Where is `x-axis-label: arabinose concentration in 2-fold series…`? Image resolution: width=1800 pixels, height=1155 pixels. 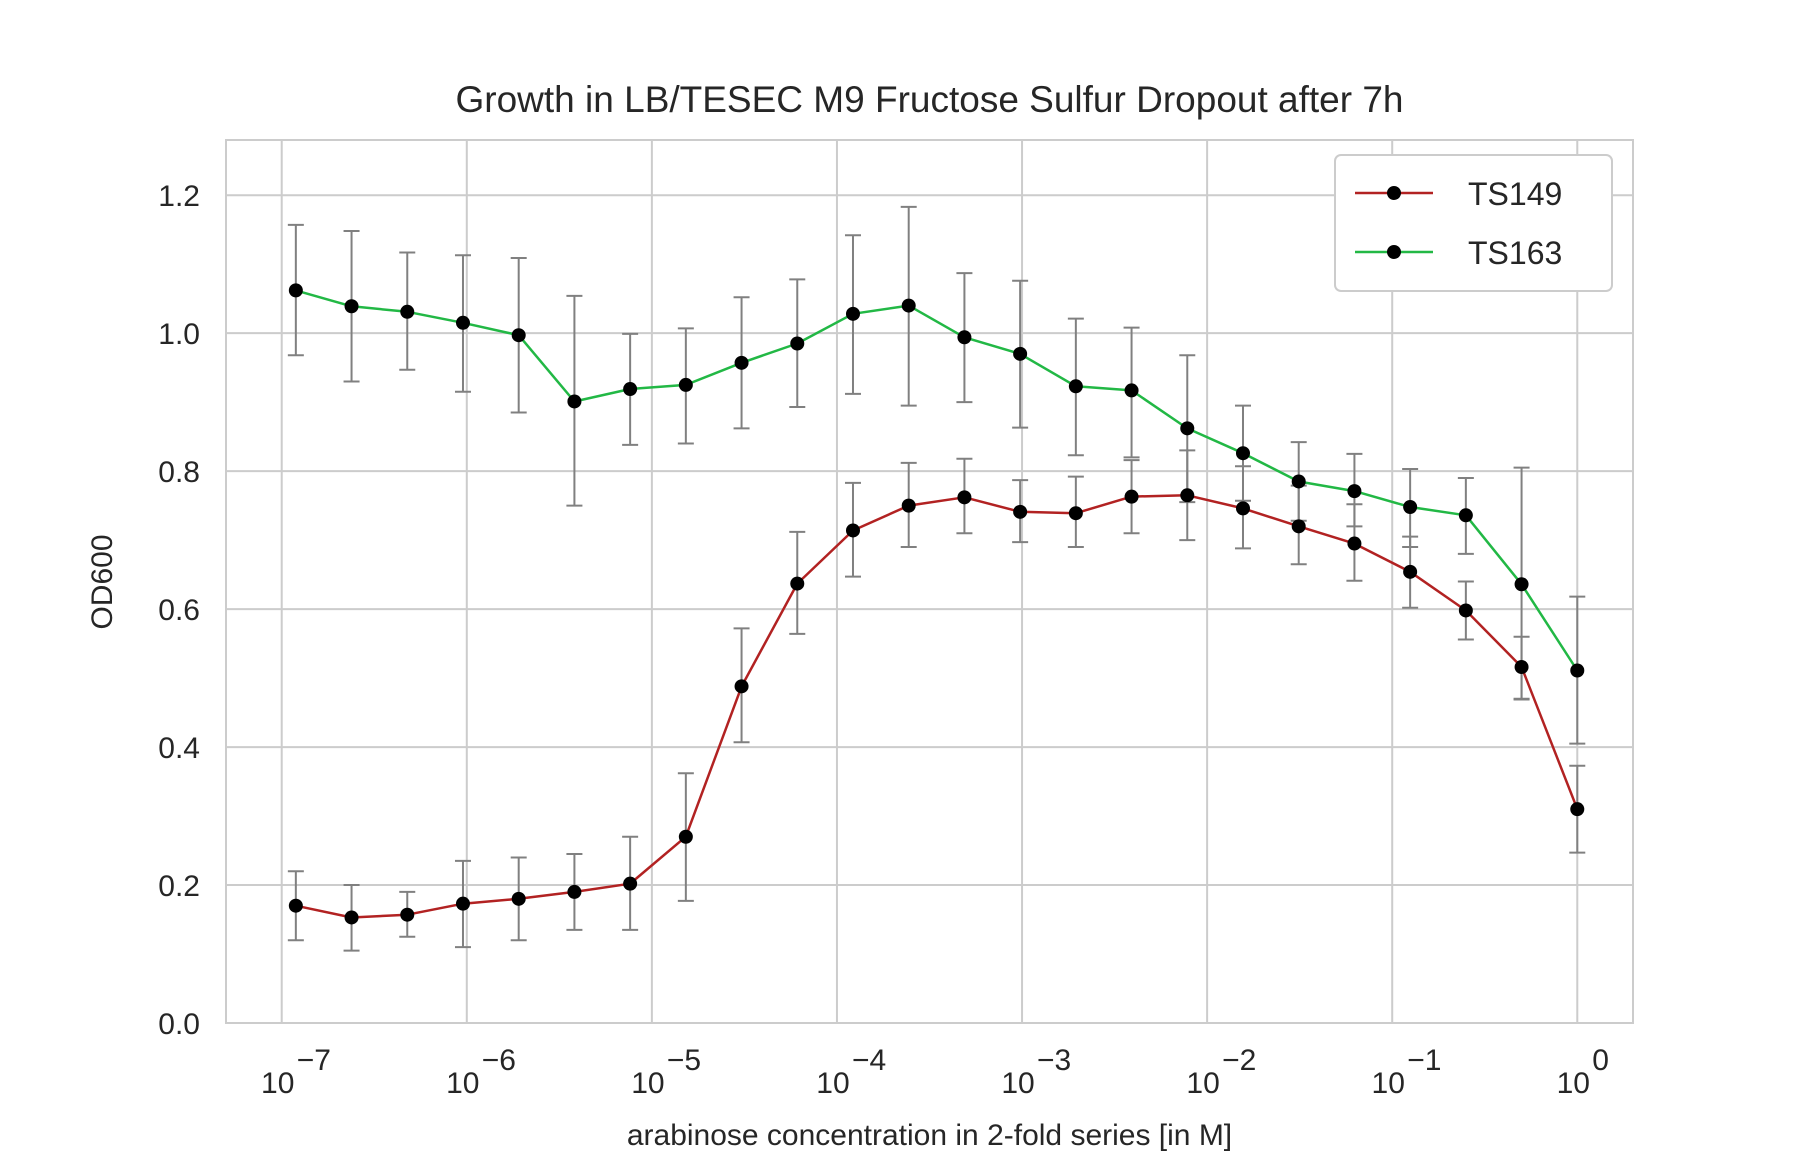
x-axis-label: arabinose concentration in 2-fold series… is located at coordinates (929, 1135).